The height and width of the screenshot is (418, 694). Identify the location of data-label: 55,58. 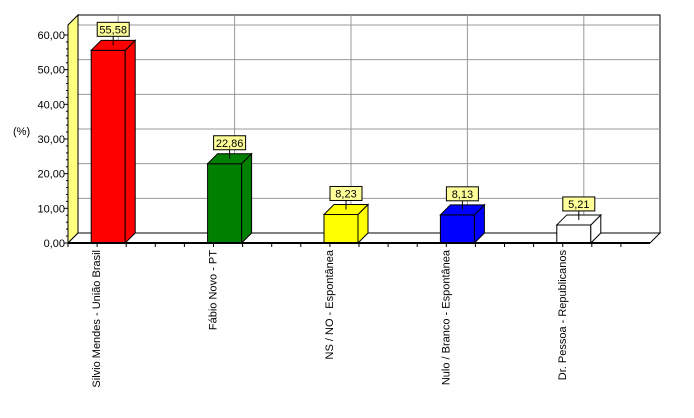
(113, 30).